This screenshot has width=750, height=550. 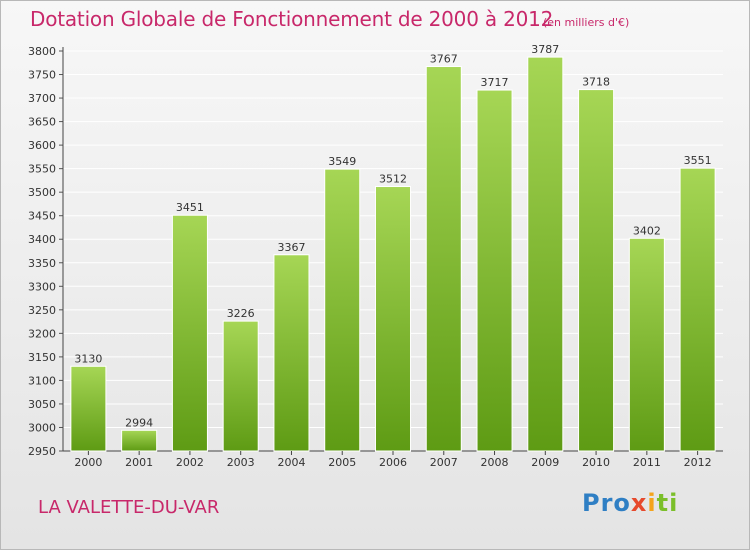 What do you see at coordinates (698, 160) in the screenshot?
I see `data-label-2012: 3551` at bounding box center [698, 160].